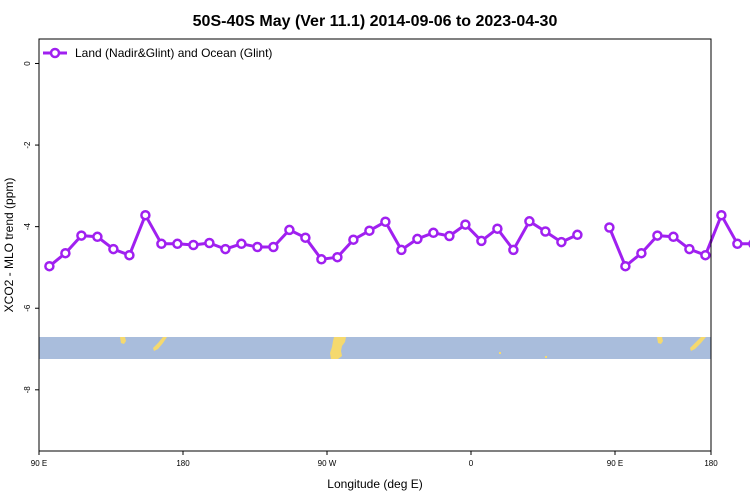 This screenshot has height=500, width=750. Describe the element at coordinates (338, 348) in the screenshot. I see `land-south-america` at that location.